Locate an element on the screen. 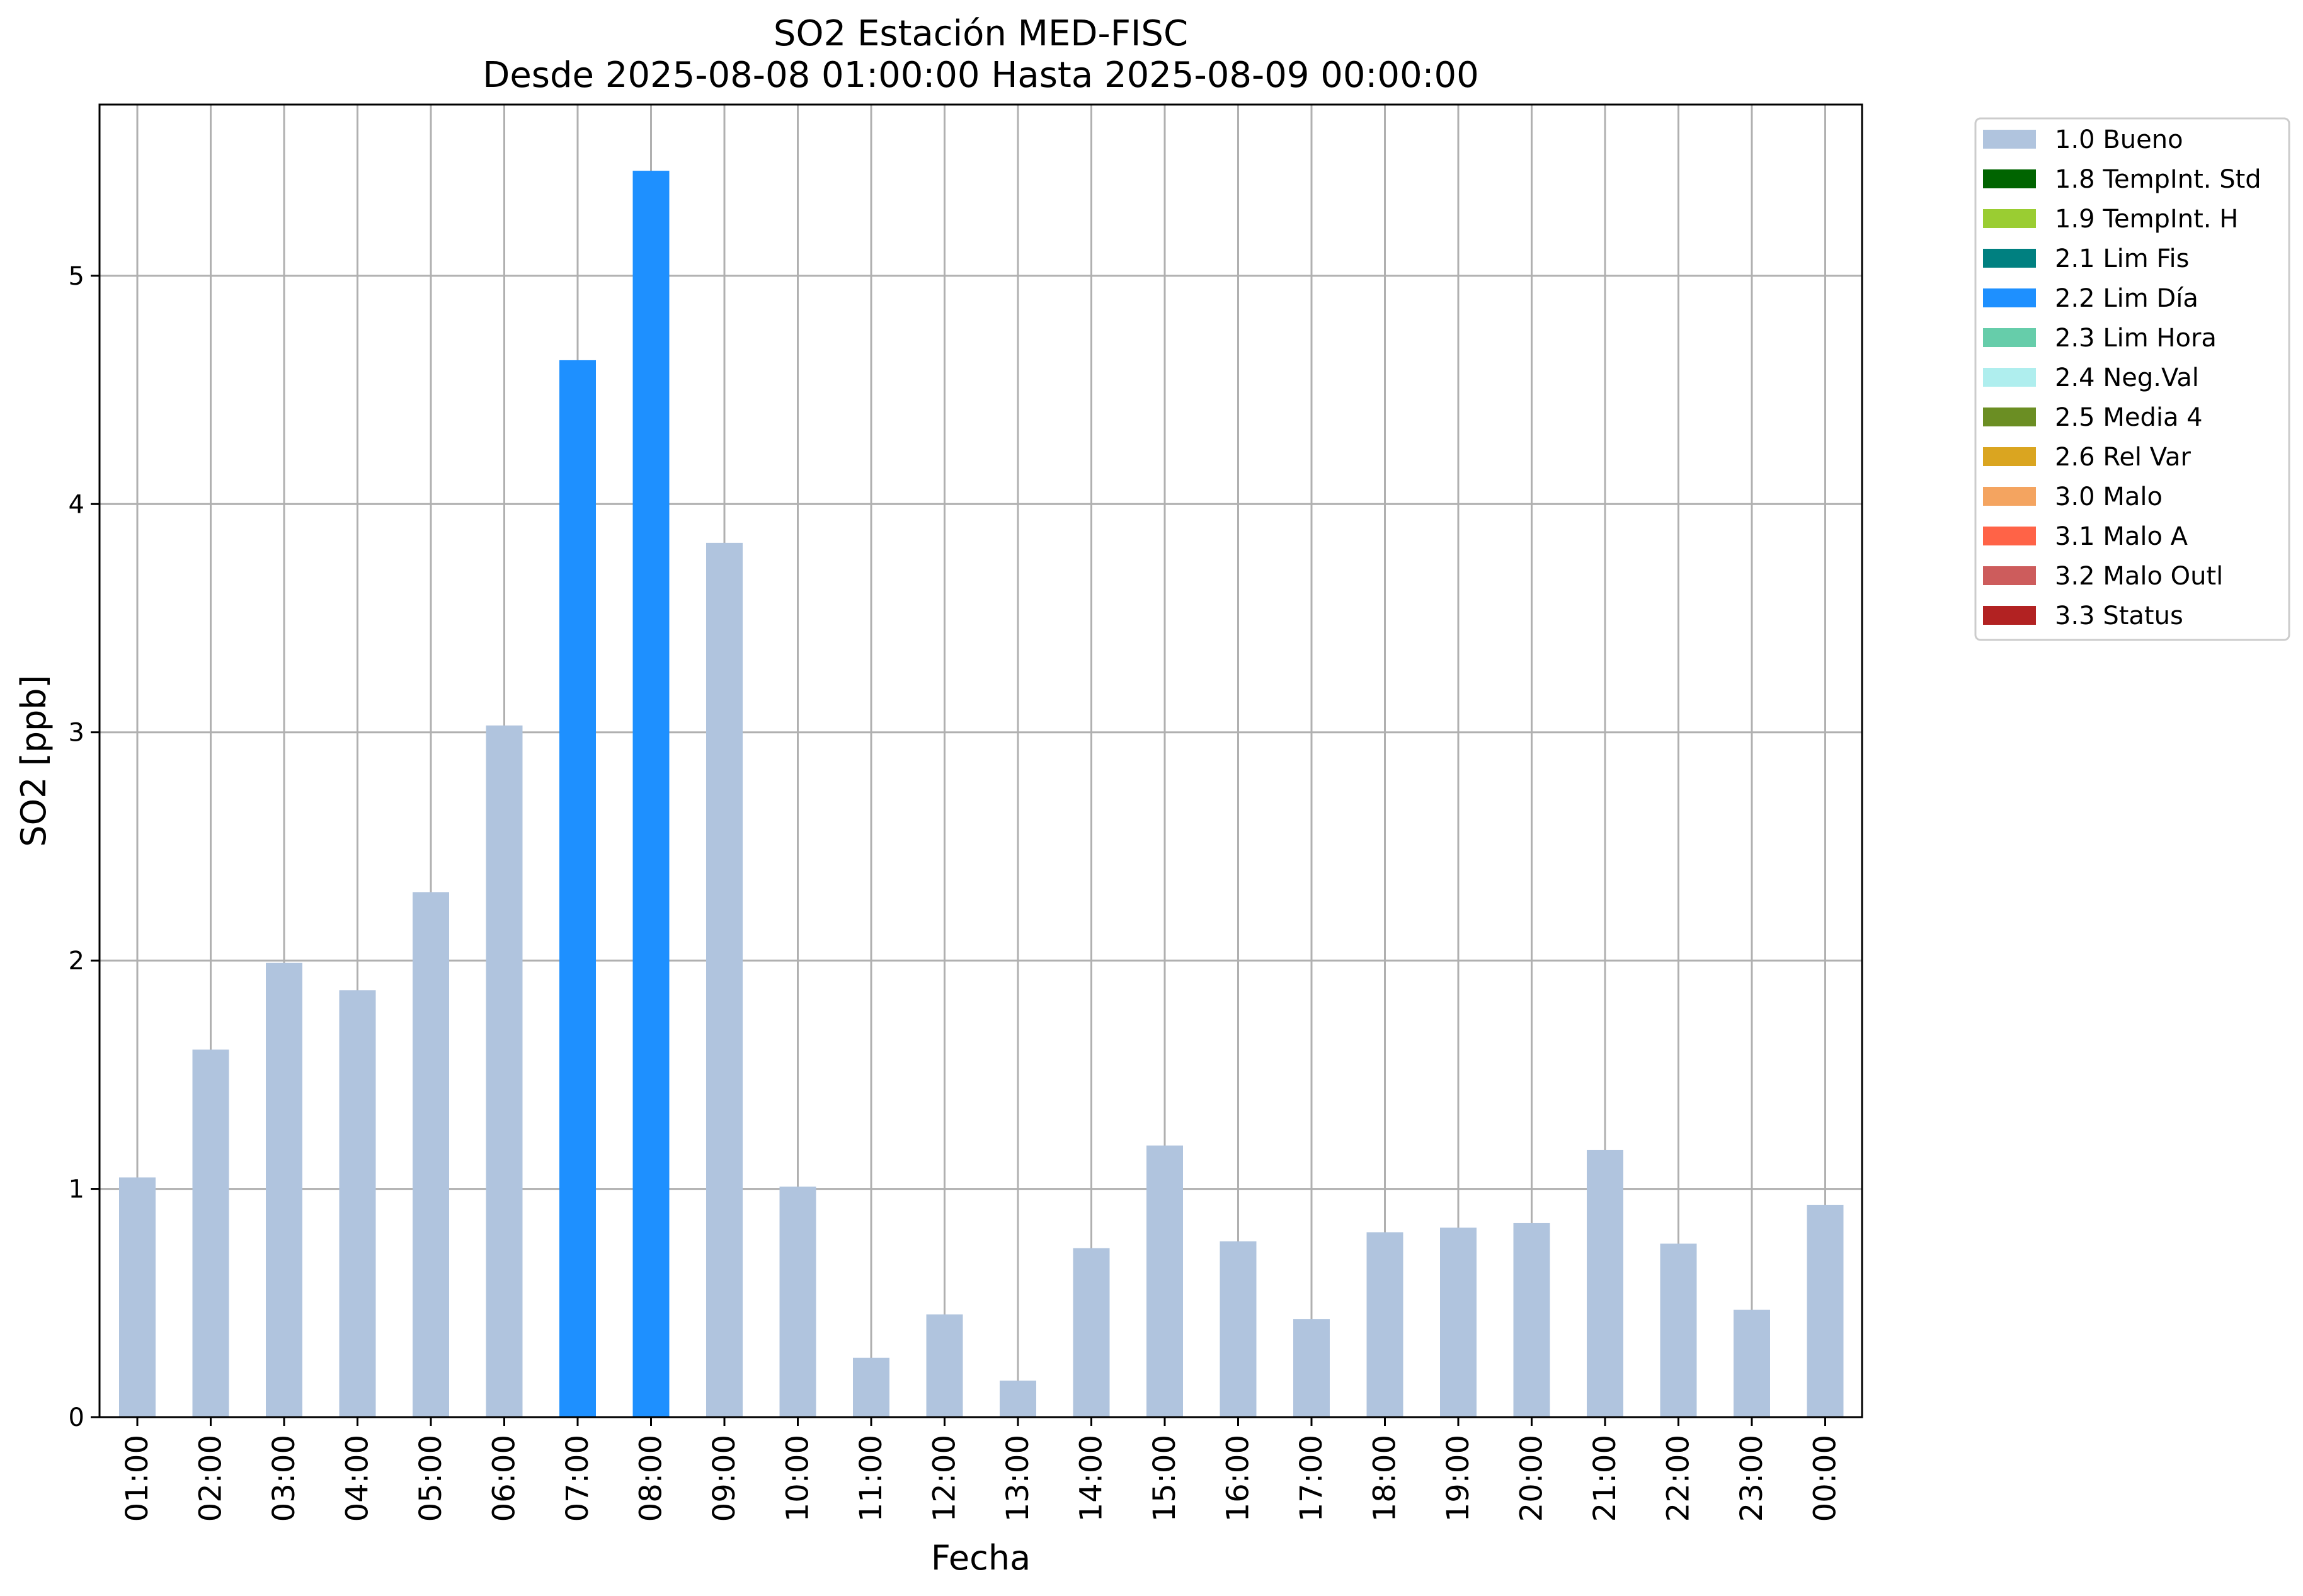  y-tick-label: 2 is located at coordinates (77, 961).